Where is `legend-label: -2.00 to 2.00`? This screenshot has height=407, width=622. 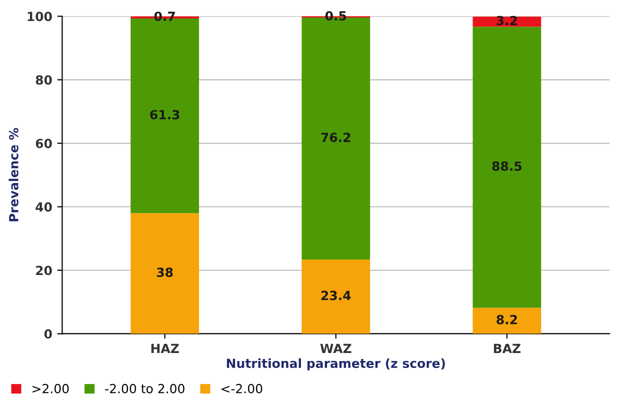
legend-label: -2.00 to 2.00 is located at coordinates (144, 389).